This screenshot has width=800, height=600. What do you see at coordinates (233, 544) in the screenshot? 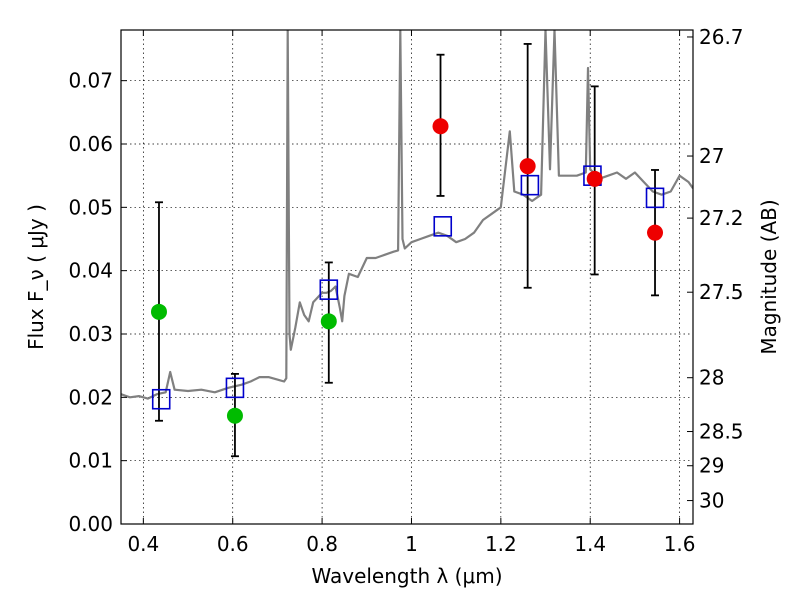
I see `x-tick-label-1: 0.6` at bounding box center [233, 544].